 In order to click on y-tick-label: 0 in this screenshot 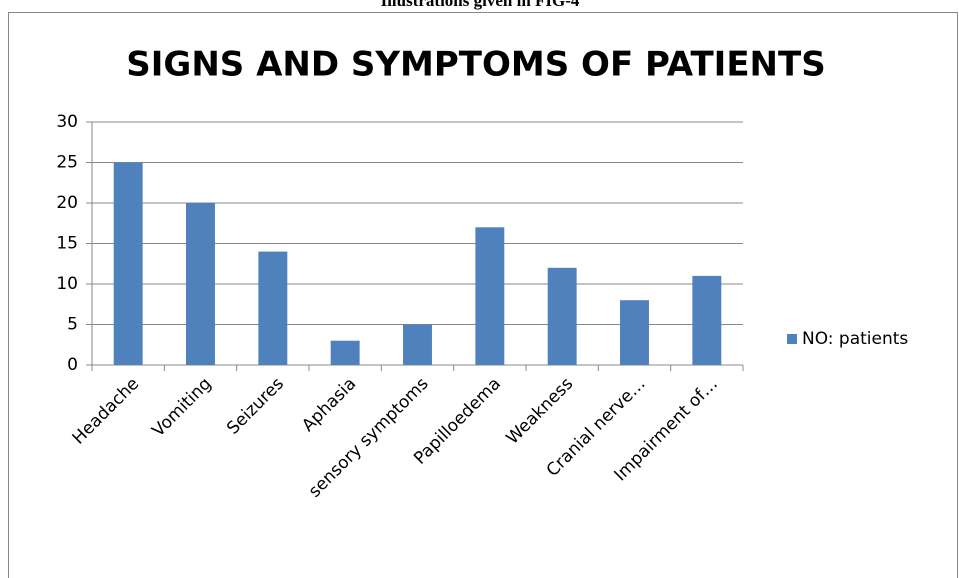, I will do `click(72, 365)`.